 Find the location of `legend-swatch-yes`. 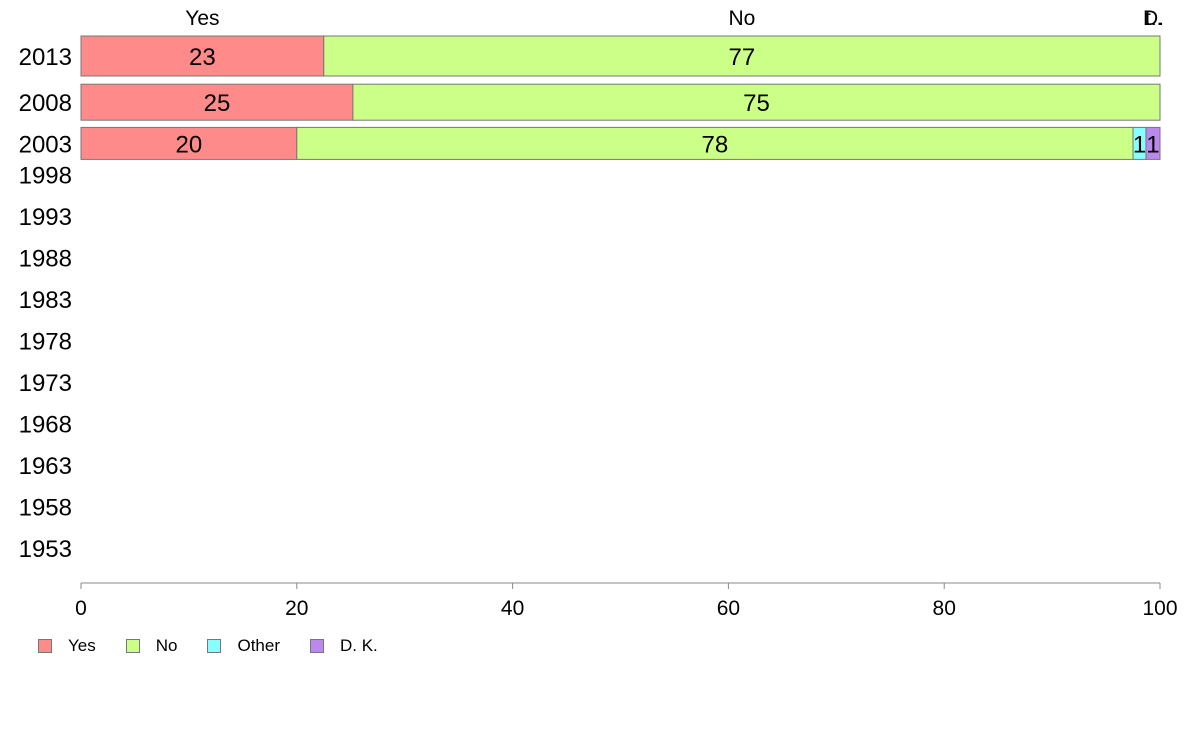

legend-swatch-yes is located at coordinates (45, 646).